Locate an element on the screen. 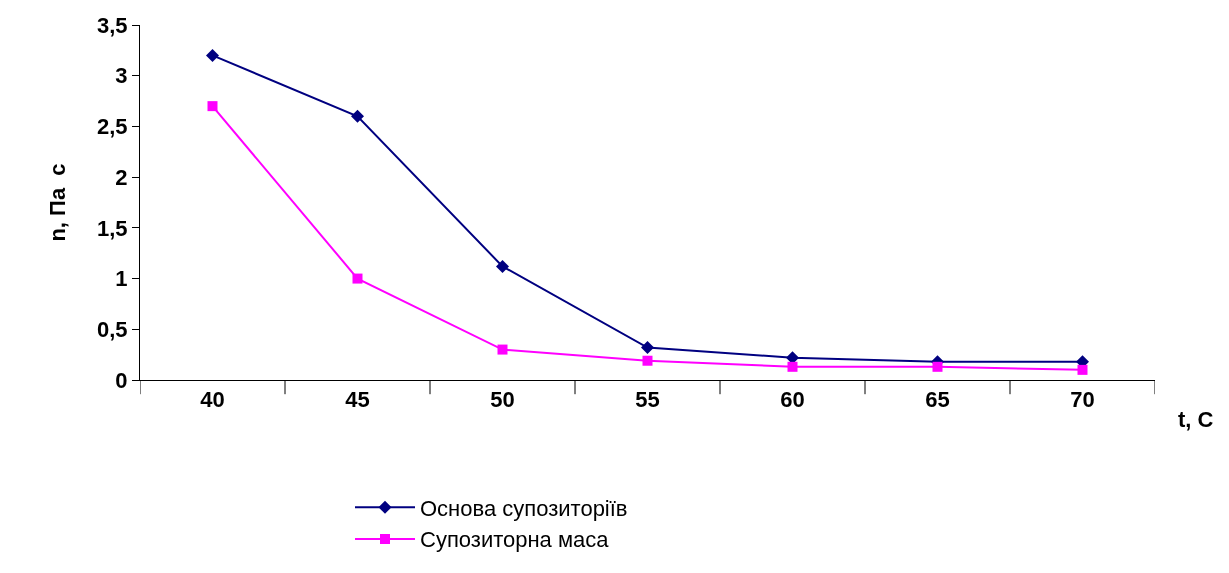  x-axis-title: t, C is located at coordinates (1196, 419).